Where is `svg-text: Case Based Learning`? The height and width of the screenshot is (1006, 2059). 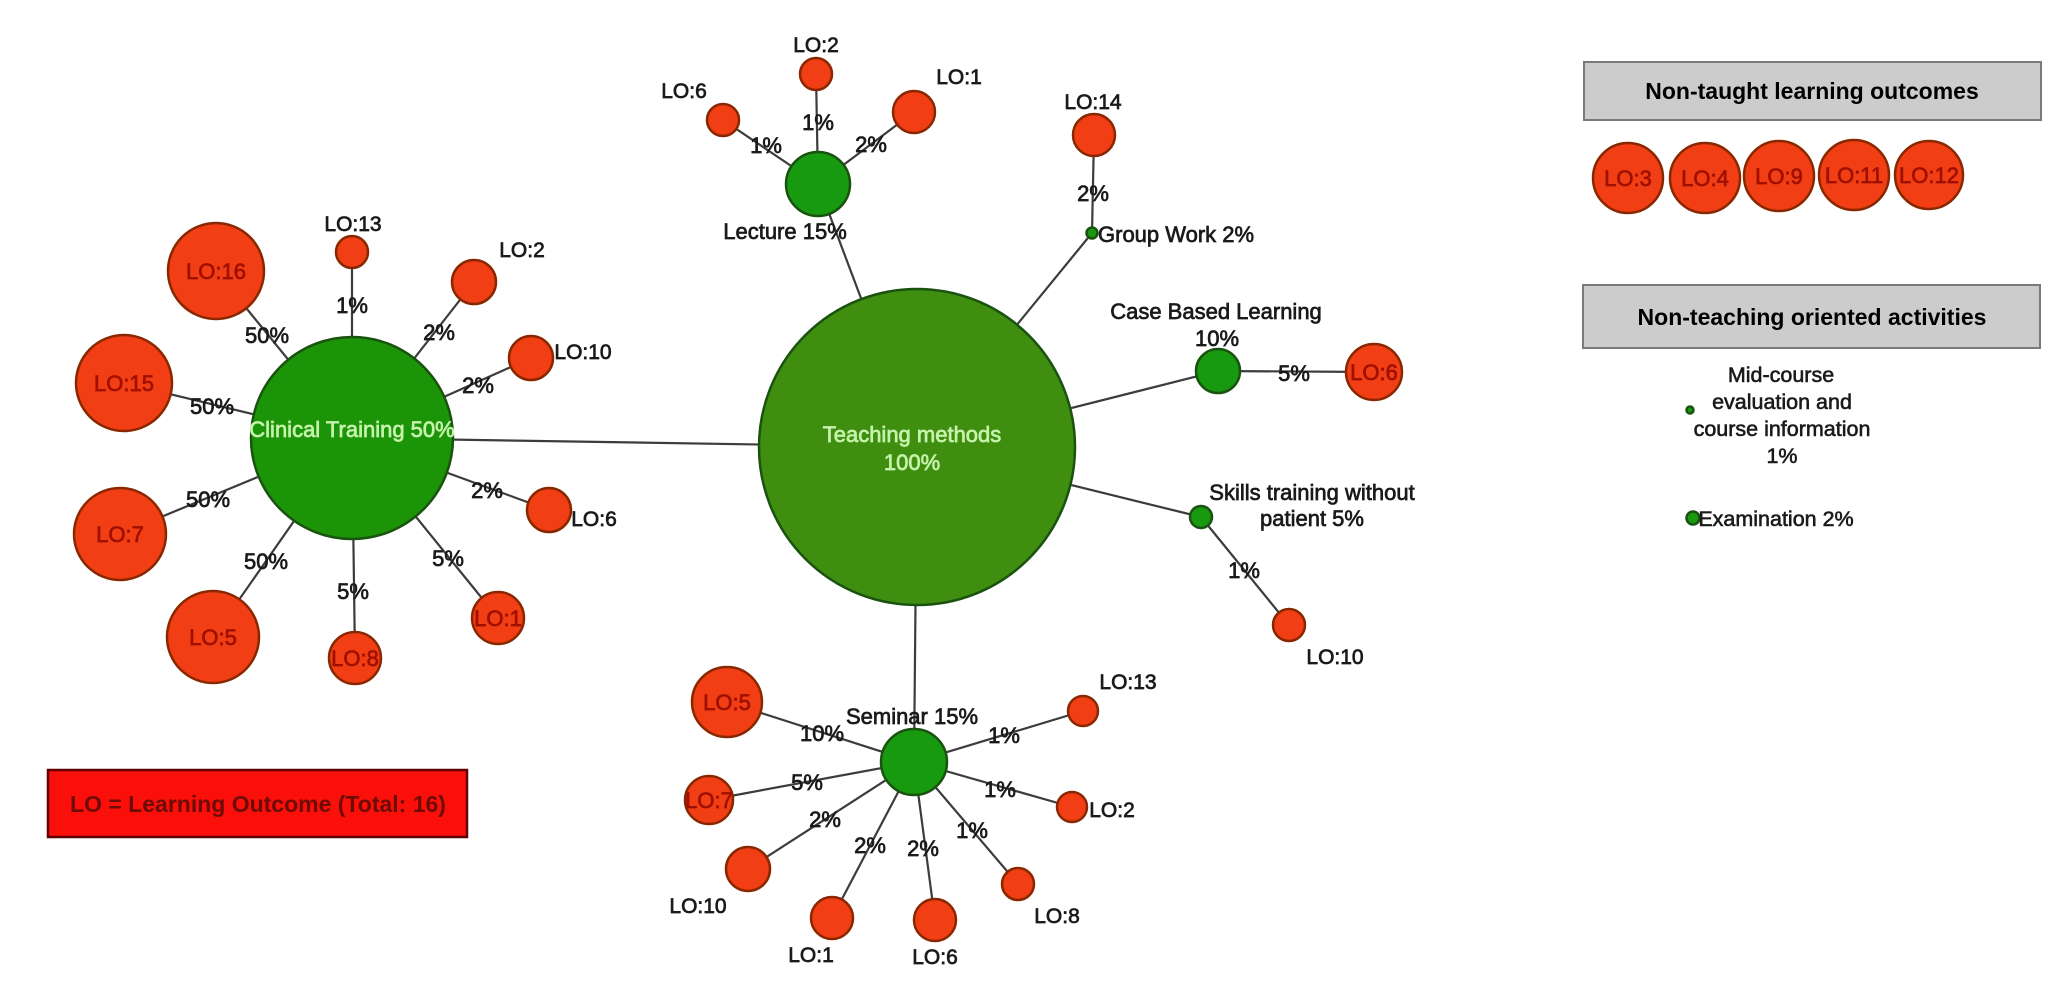
svg-text: Case Based Learning is located at coordinates (1216, 311).